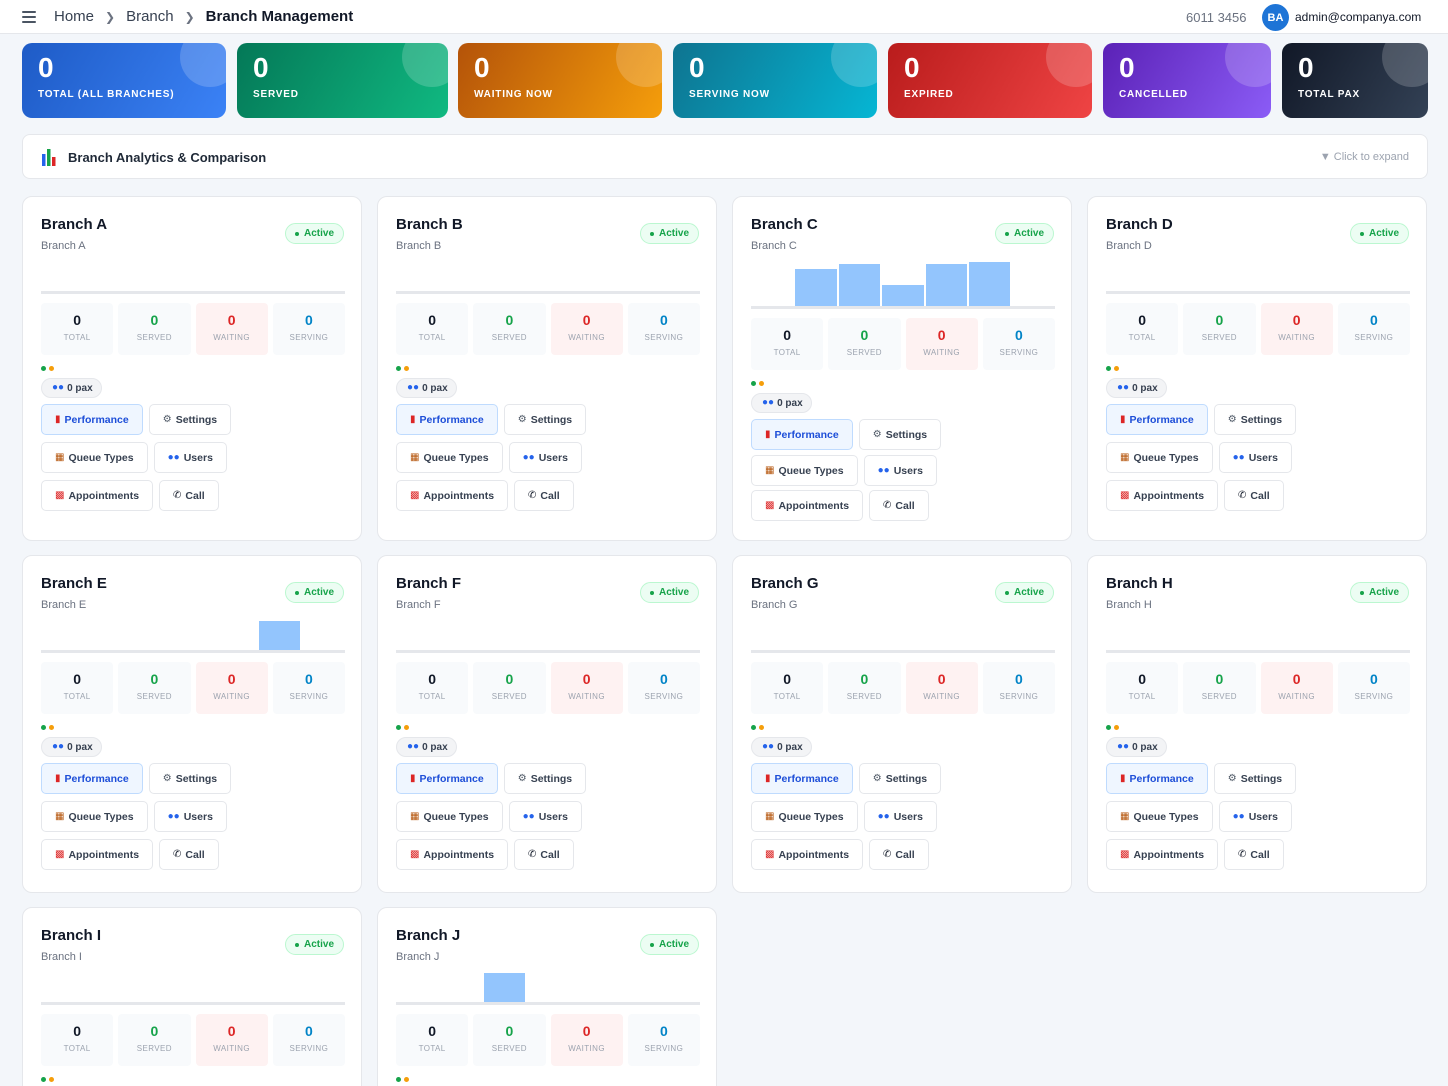  Describe the element at coordinates (74, 16) in the screenshot. I see `breadcrumb-home: Home` at that location.